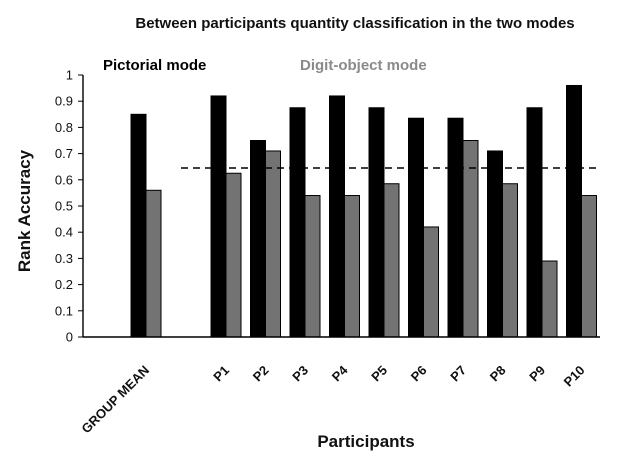  I want to click on y-axis-label: Rank Accuracy, so click(24, 210).